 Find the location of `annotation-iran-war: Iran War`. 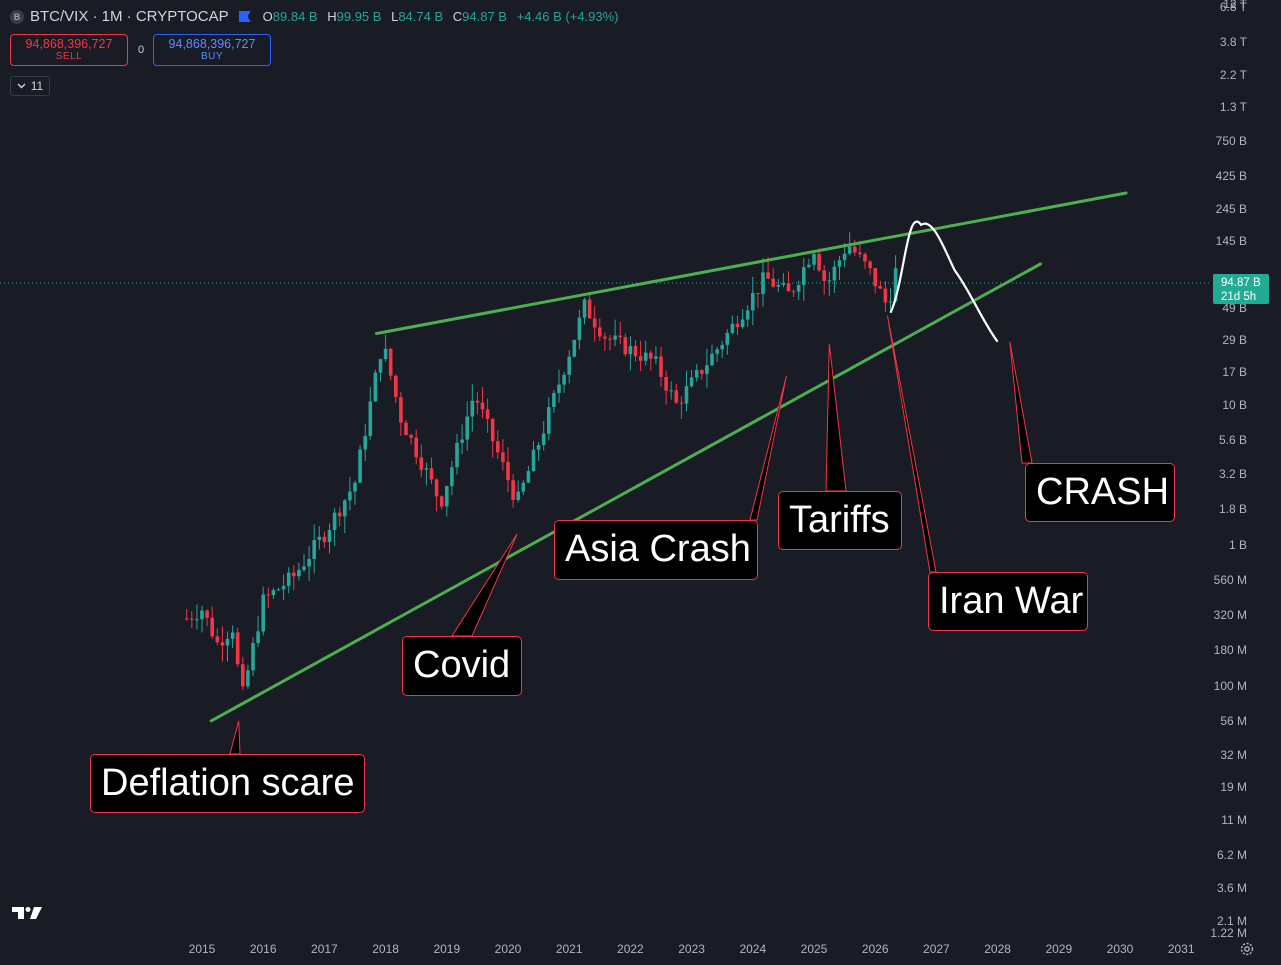

annotation-iran-war: Iran War is located at coordinates (1008, 601).